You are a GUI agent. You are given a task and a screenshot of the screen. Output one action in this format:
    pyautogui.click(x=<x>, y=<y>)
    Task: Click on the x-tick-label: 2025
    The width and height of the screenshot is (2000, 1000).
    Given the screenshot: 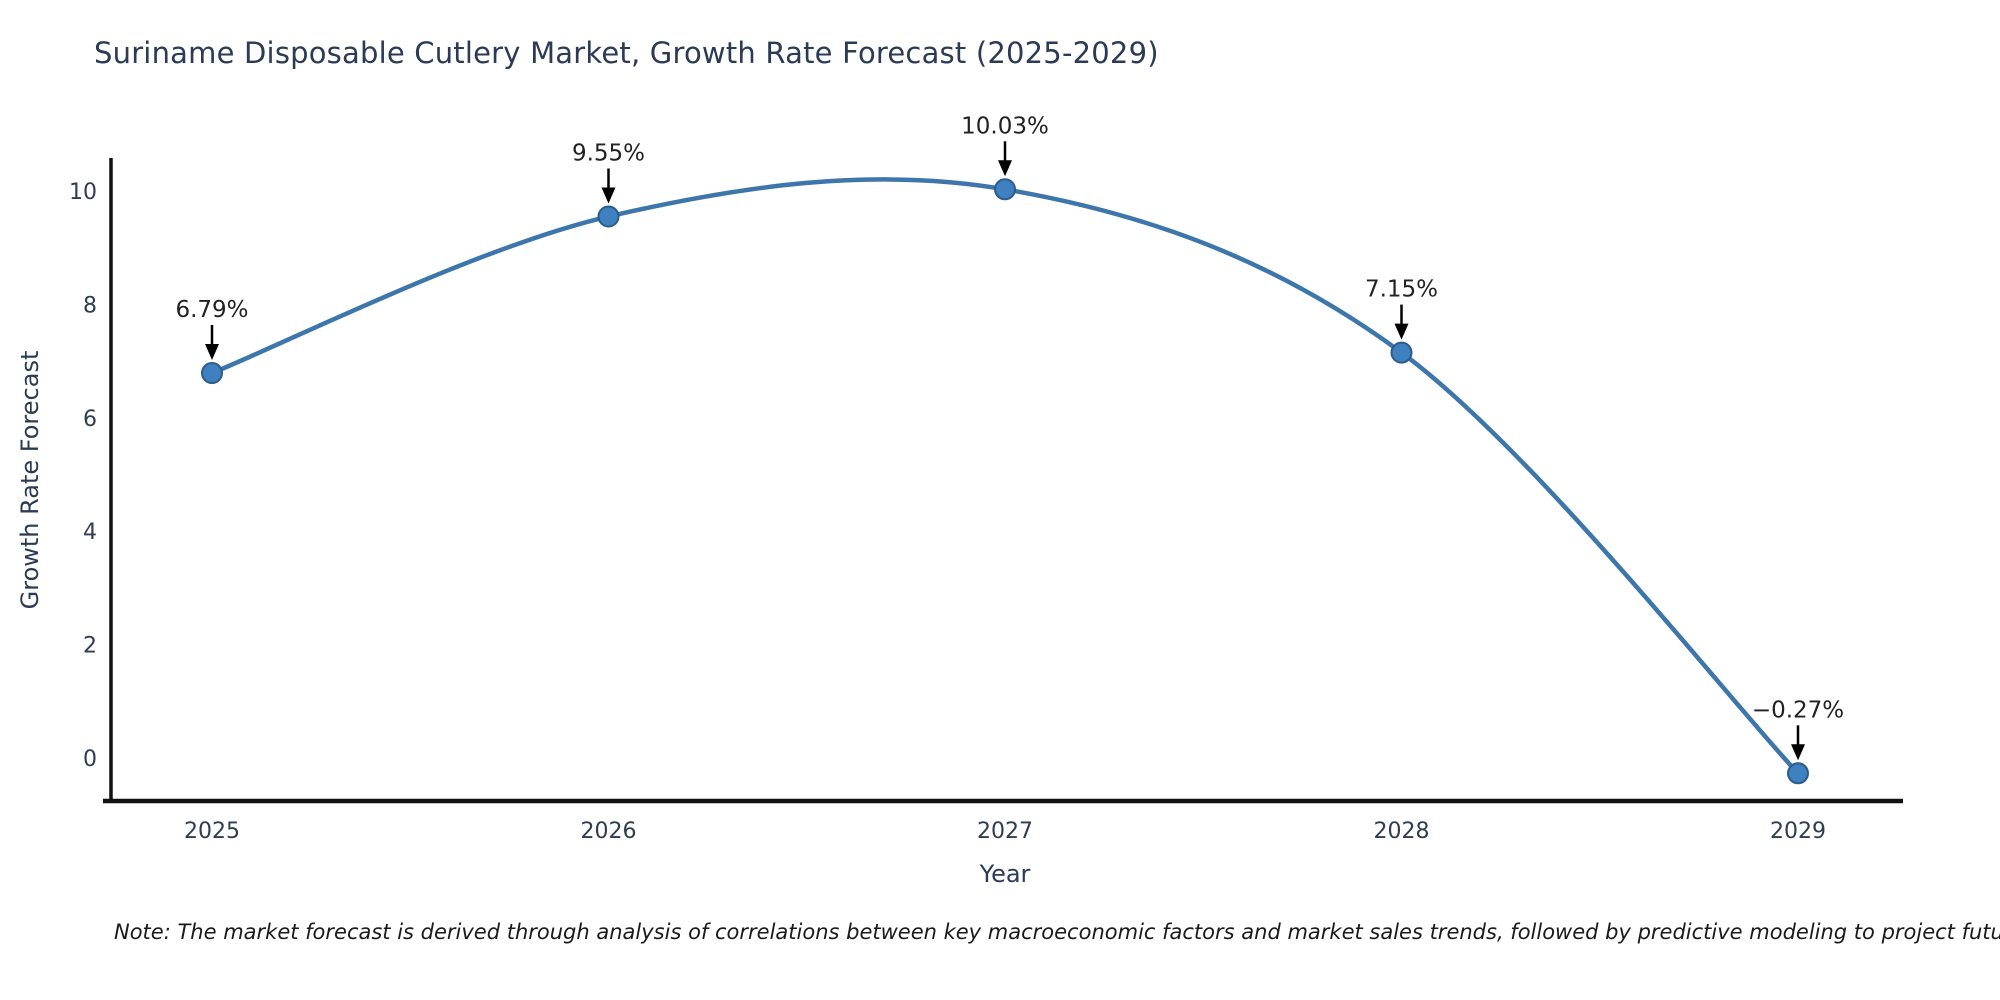 What is the action you would take?
    pyautogui.click(x=212, y=831)
    